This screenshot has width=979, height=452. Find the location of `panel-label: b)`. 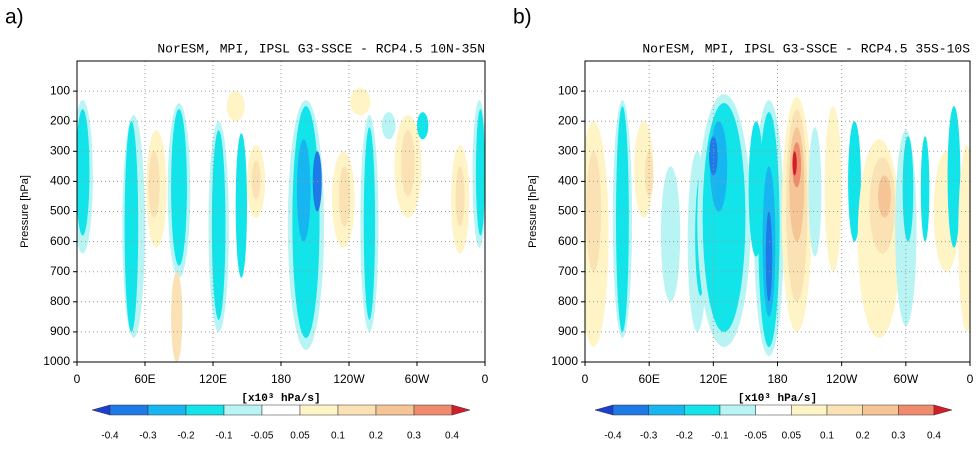

panel-label: b) is located at coordinates (522, 17).